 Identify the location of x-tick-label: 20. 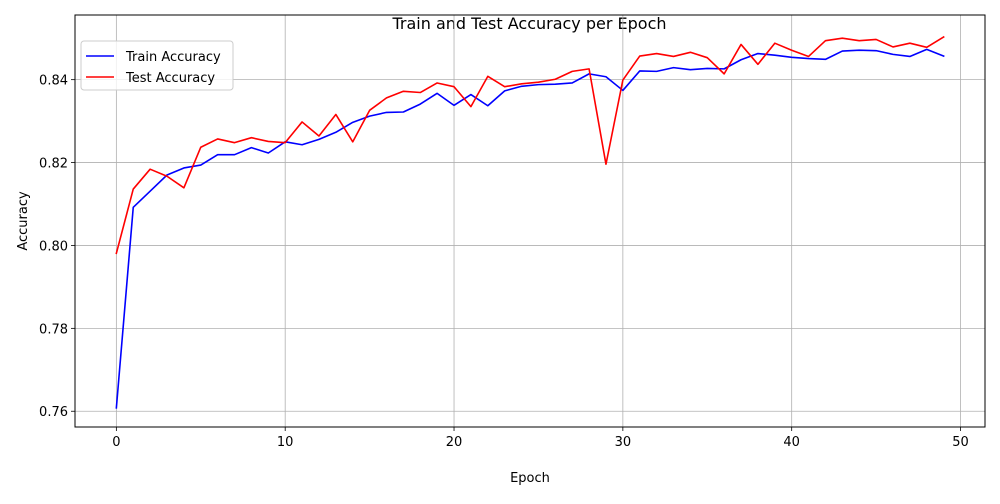
(454, 442).